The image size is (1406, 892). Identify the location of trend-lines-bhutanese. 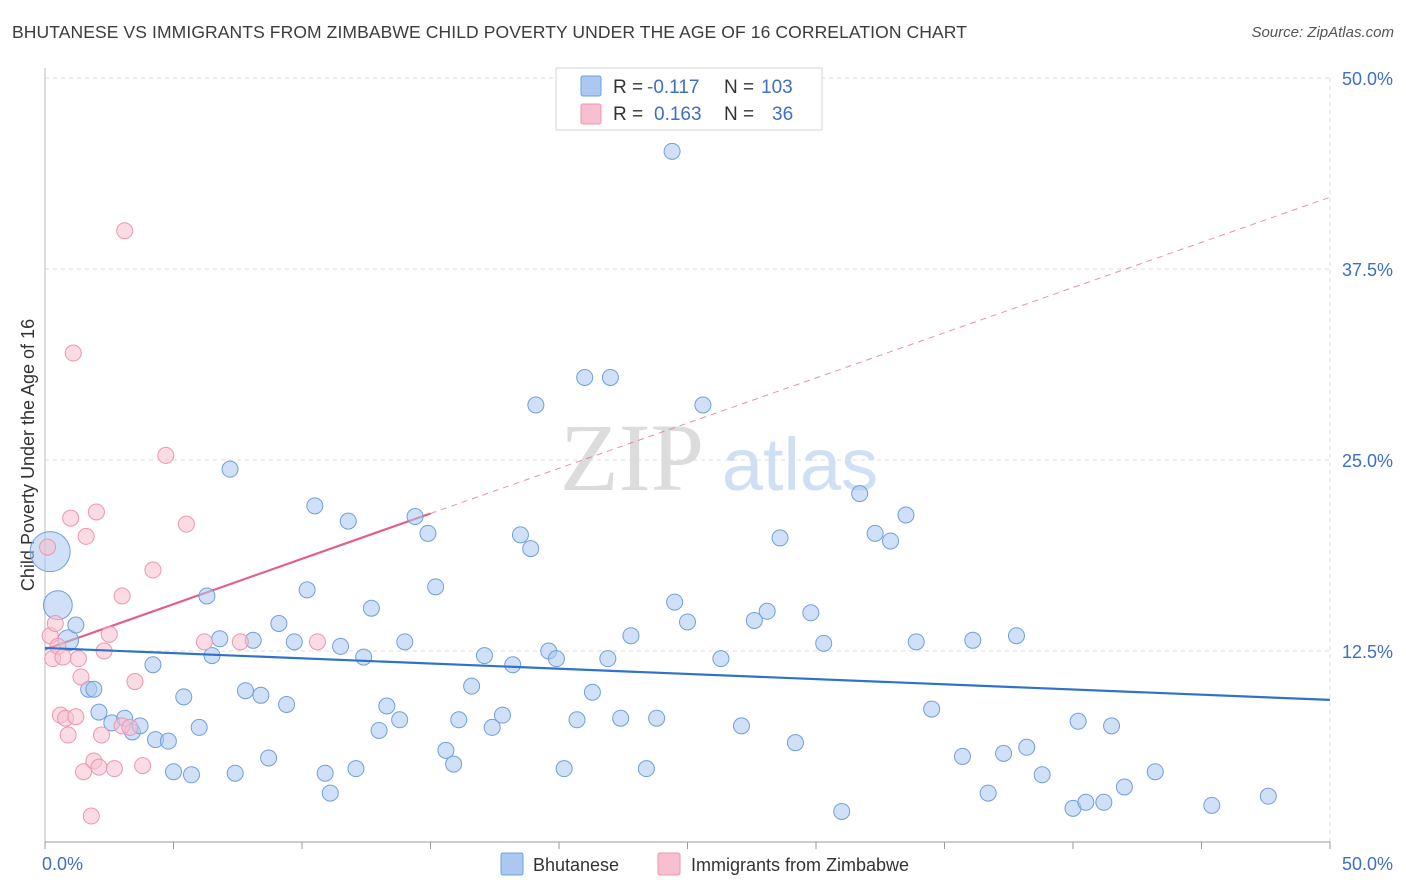
(687, 673).